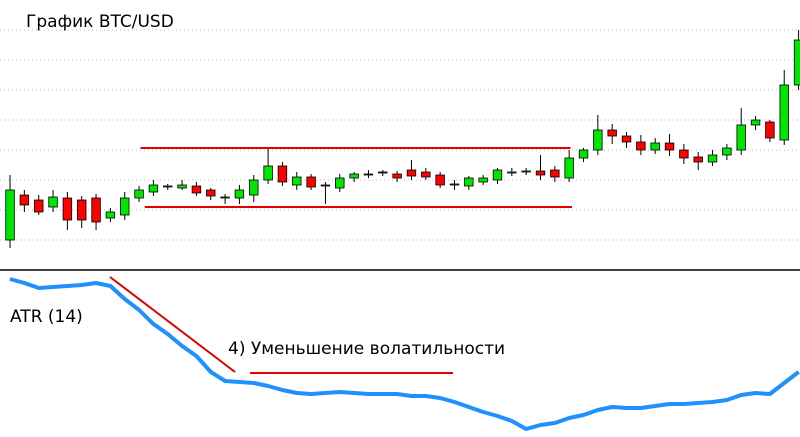 The image size is (800, 437). Describe the element at coordinates (100, 22) in the screenshot. I see `chart-title: График BTC/USD` at that location.